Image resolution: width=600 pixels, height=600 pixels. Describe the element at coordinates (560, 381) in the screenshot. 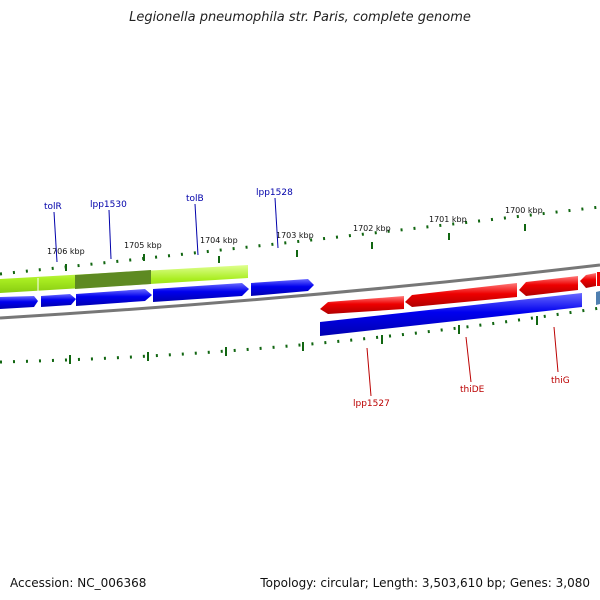

I see `gene-label: thiG` at that location.